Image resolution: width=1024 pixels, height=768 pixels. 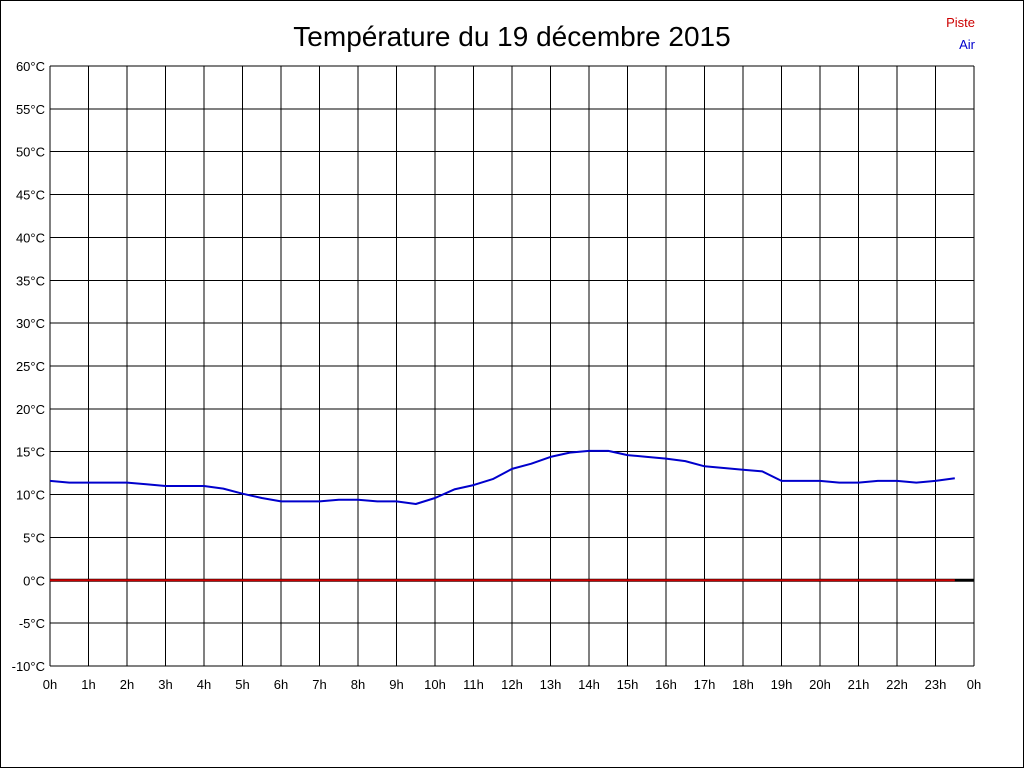 What do you see at coordinates (30, 195) in the screenshot?
I see `y-tick-label: 45°C` at bounding box center [30, 195].